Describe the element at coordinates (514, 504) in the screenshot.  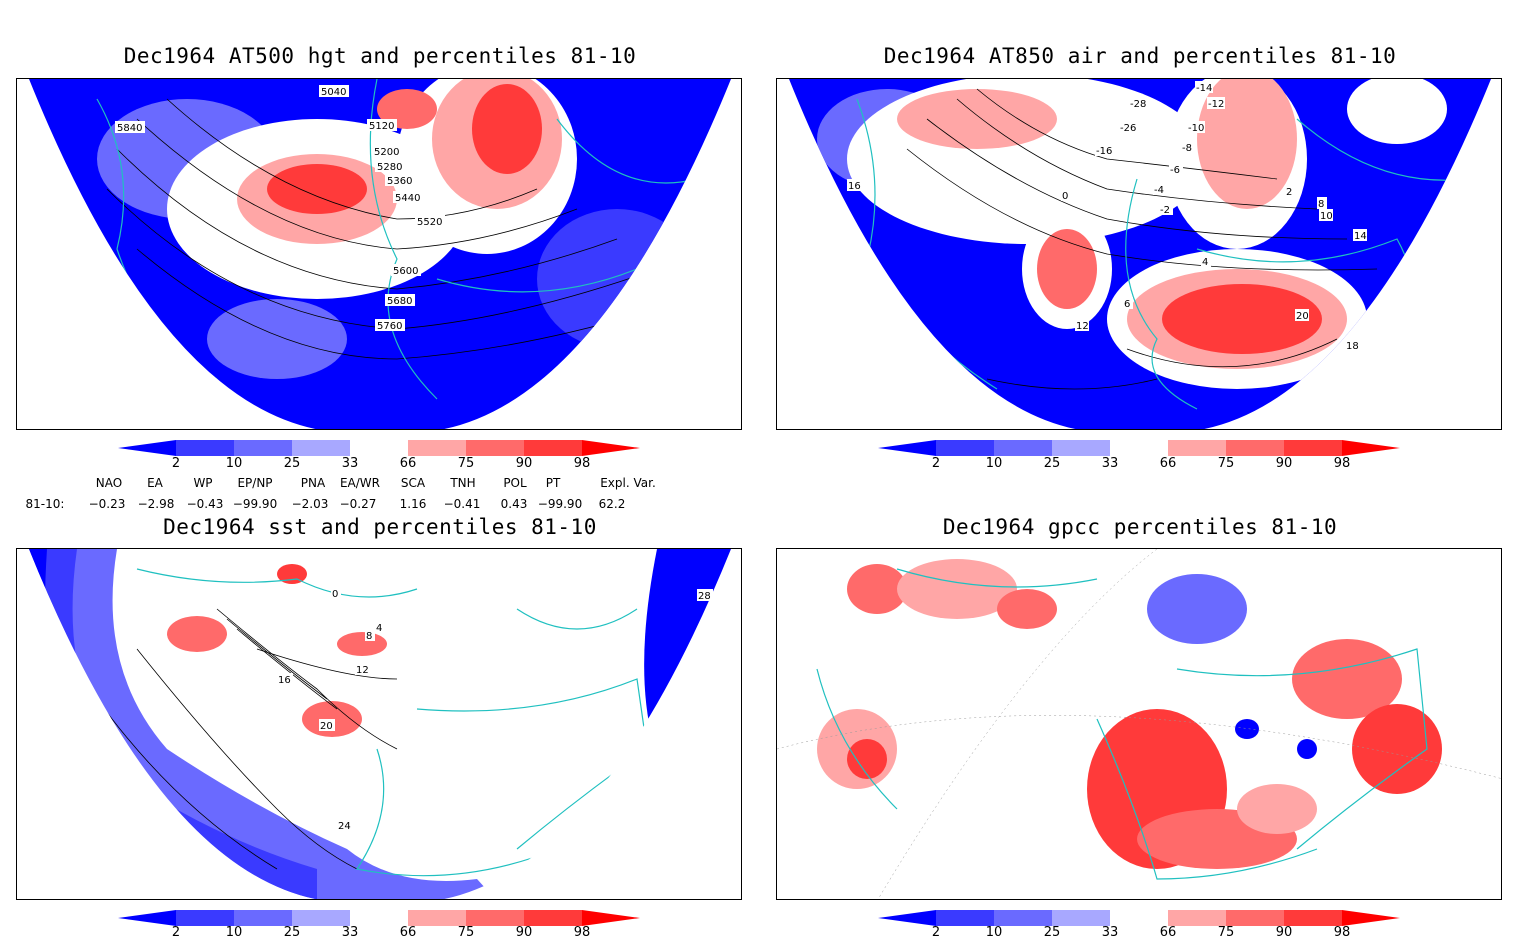
I see `index-value: 0.43` at that location.